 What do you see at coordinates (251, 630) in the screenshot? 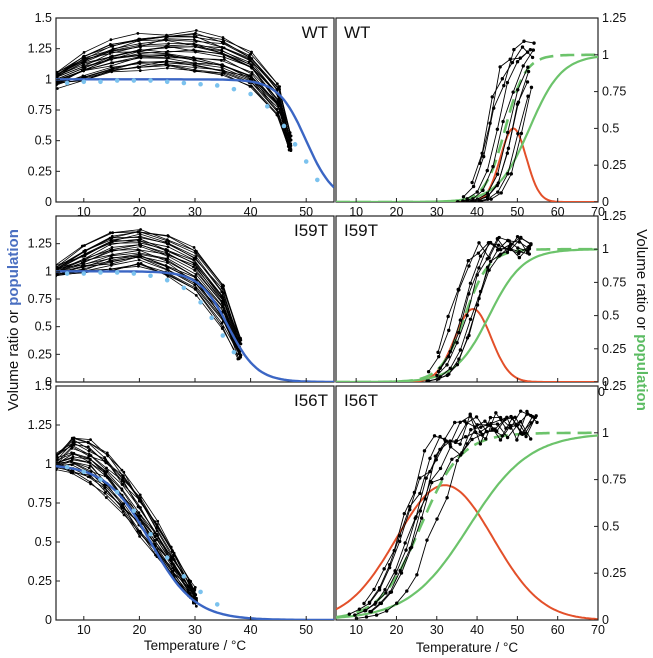
I see `x-tick-label: 40` at bounding box center [251, 630].